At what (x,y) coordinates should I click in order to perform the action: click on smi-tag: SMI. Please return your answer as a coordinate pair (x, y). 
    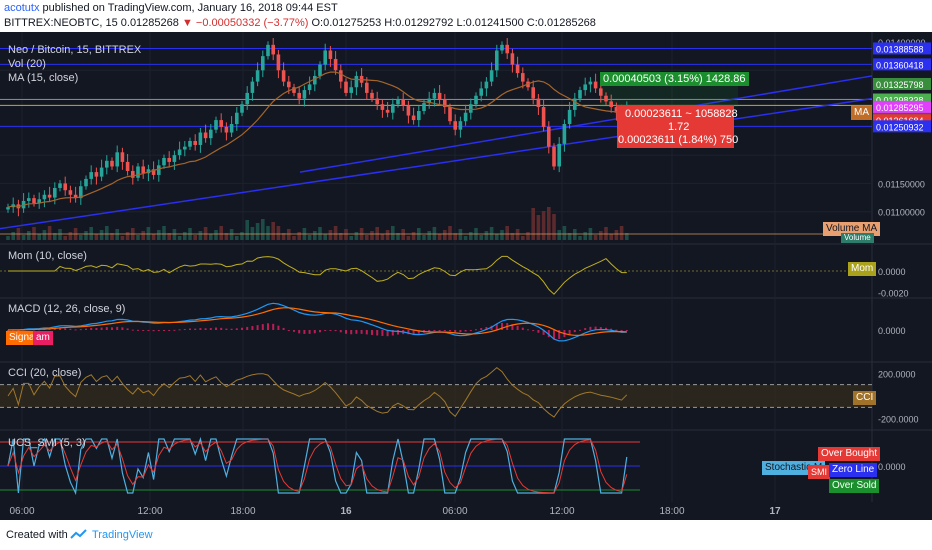
    Looking at the image, I should click on (819, 472).